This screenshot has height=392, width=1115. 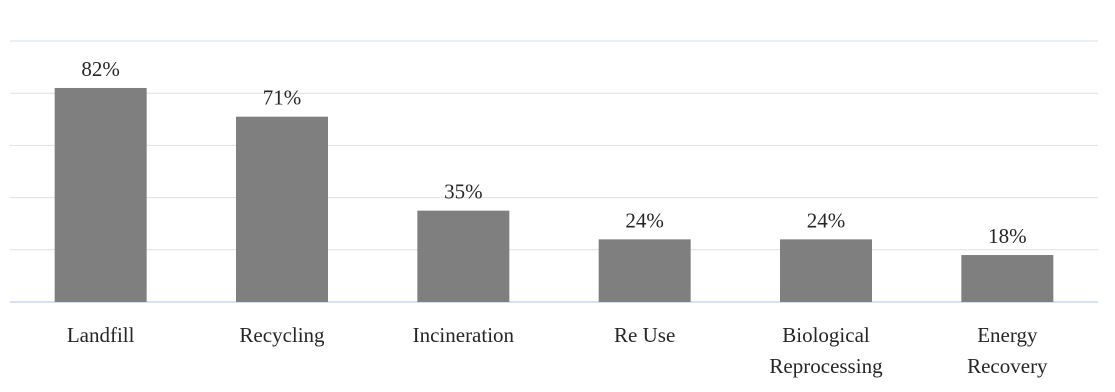 I want to click on data-label: 82%, so click(x=100, y=69).